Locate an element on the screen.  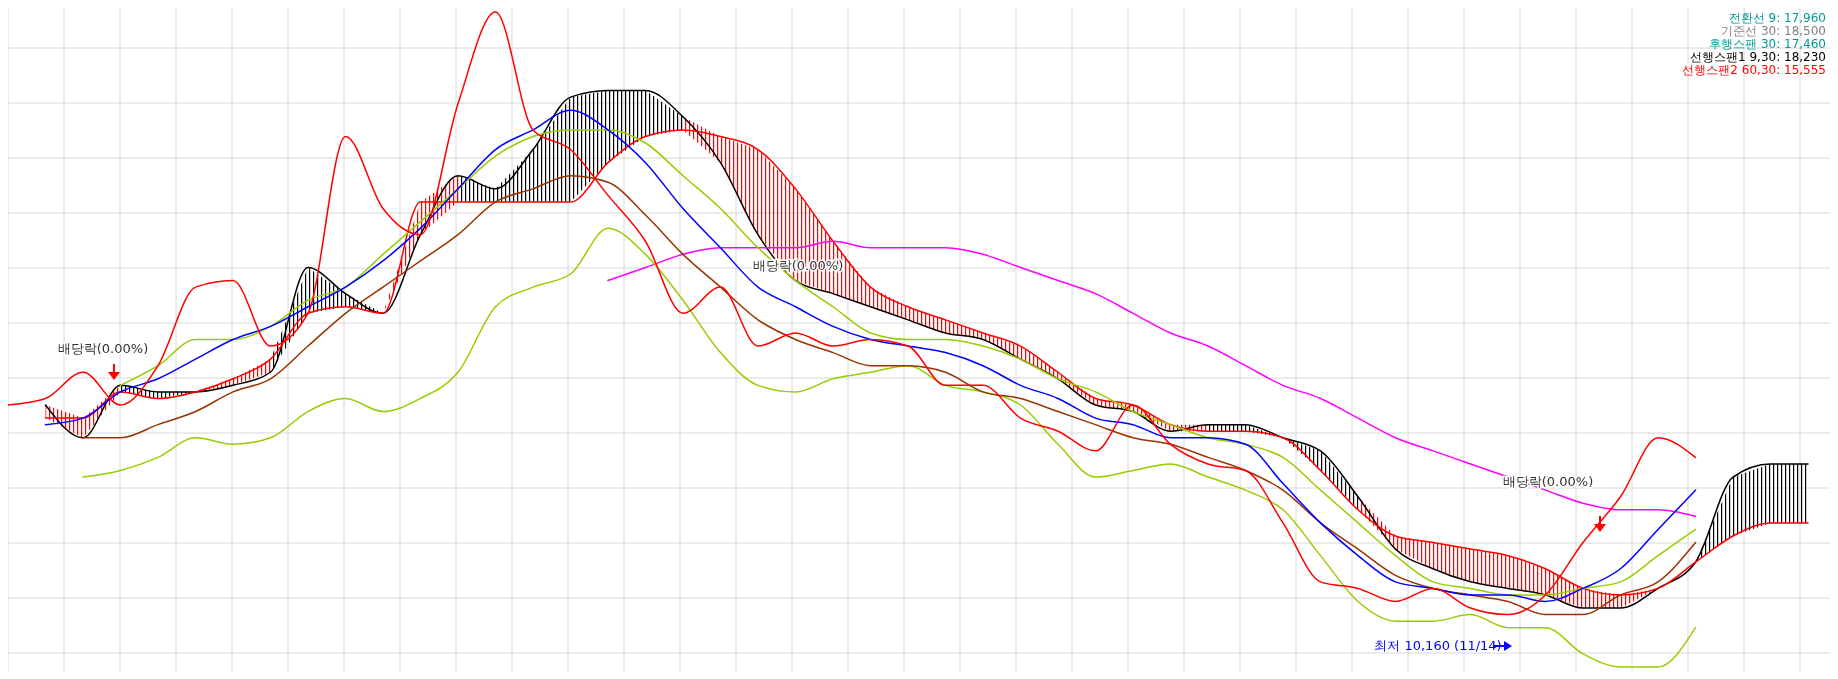
annotation: 배당락(0.00%) is located at coordinates (103, 348).